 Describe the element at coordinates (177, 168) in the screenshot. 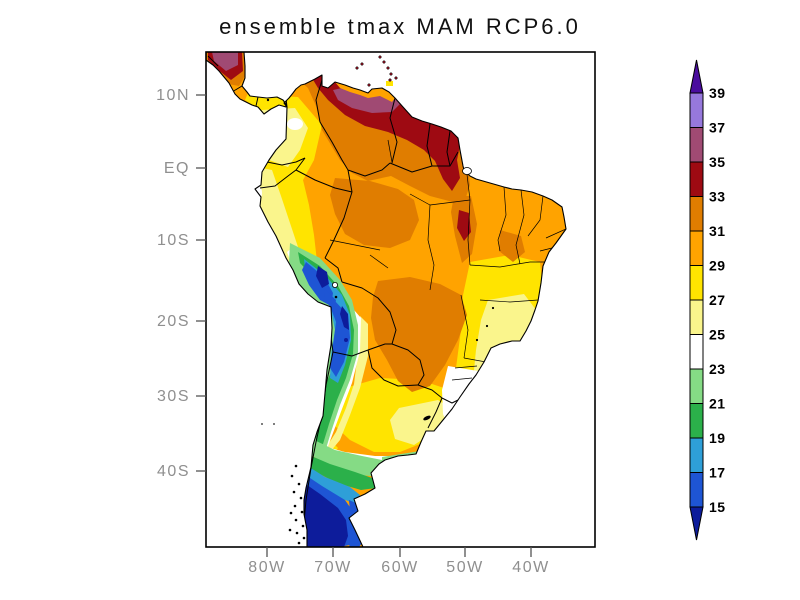

I see `y-tick-label: EQ` at that location.